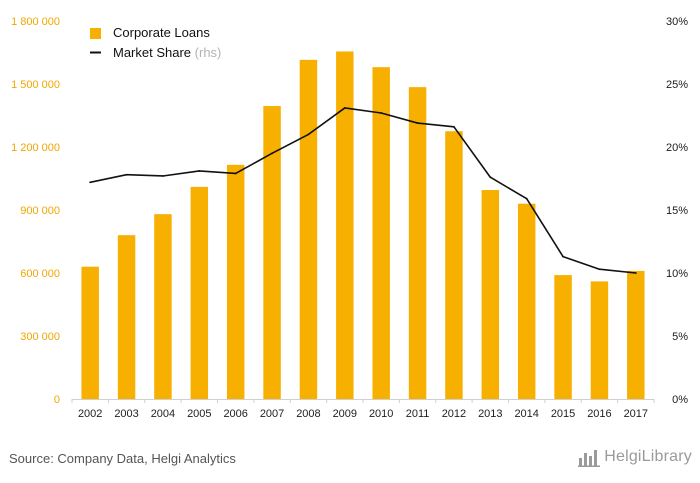 This screenshot has width=700, height=483. What do you see at coordinates (40, 211) in the screenshot?
I see `left-tick-label: 900 000` at bounding box center [40, 211].